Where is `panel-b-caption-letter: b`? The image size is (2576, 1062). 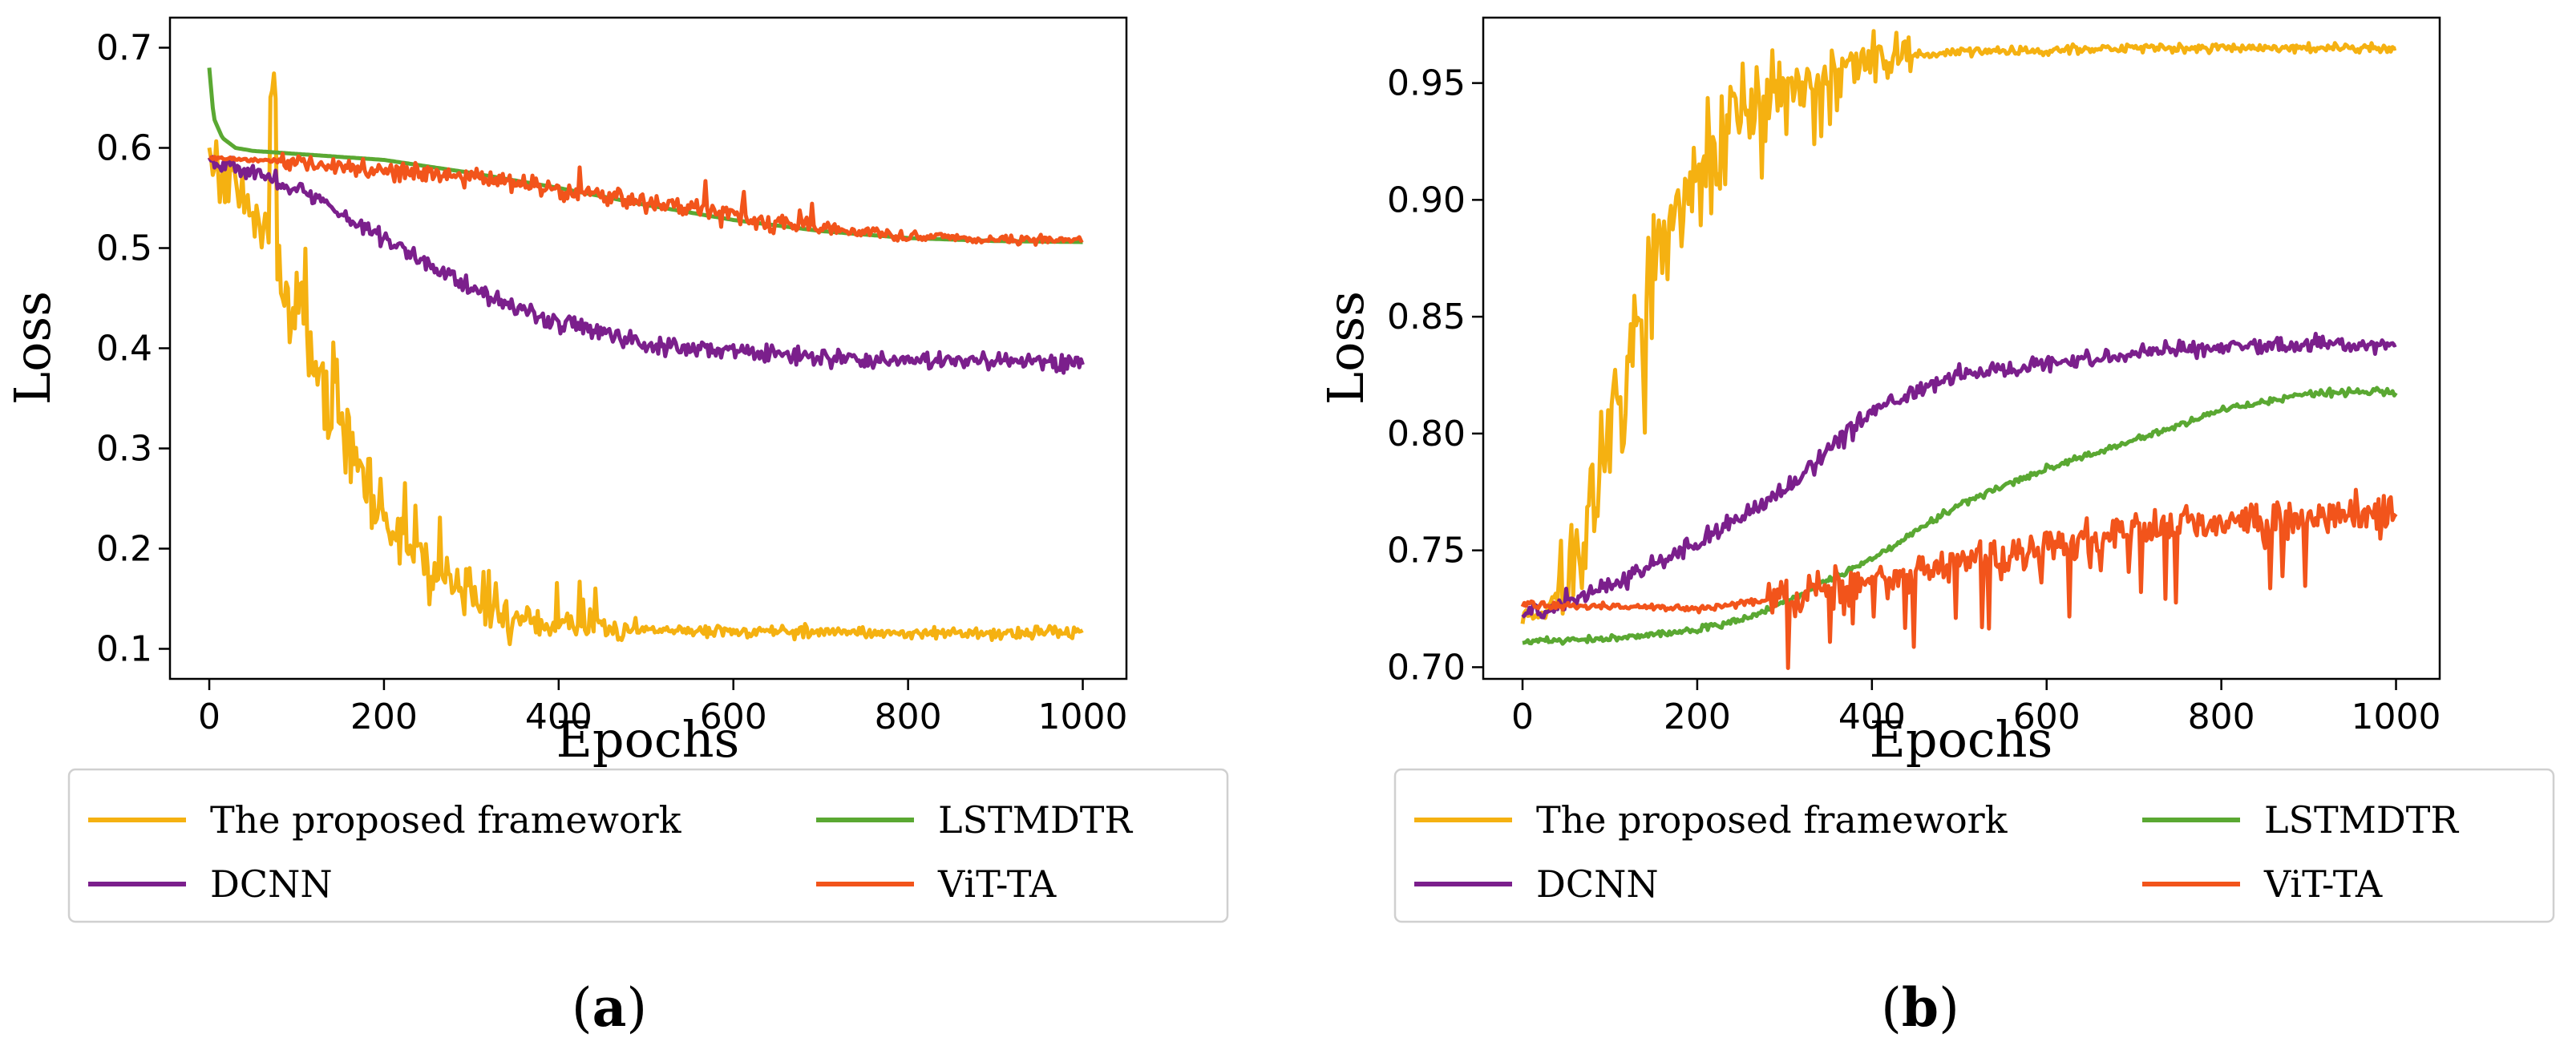
panel-b-caption-letter: b is located at coordinates (1920, 1008).